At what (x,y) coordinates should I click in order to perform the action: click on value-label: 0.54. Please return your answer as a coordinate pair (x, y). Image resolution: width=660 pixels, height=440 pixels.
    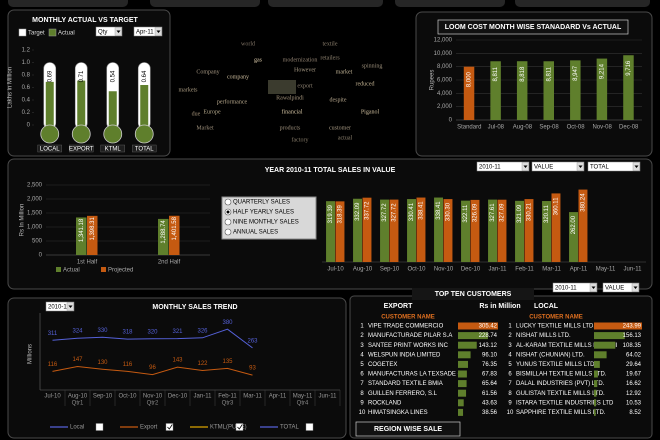
    Looking at the image, I should click on (113, 76).